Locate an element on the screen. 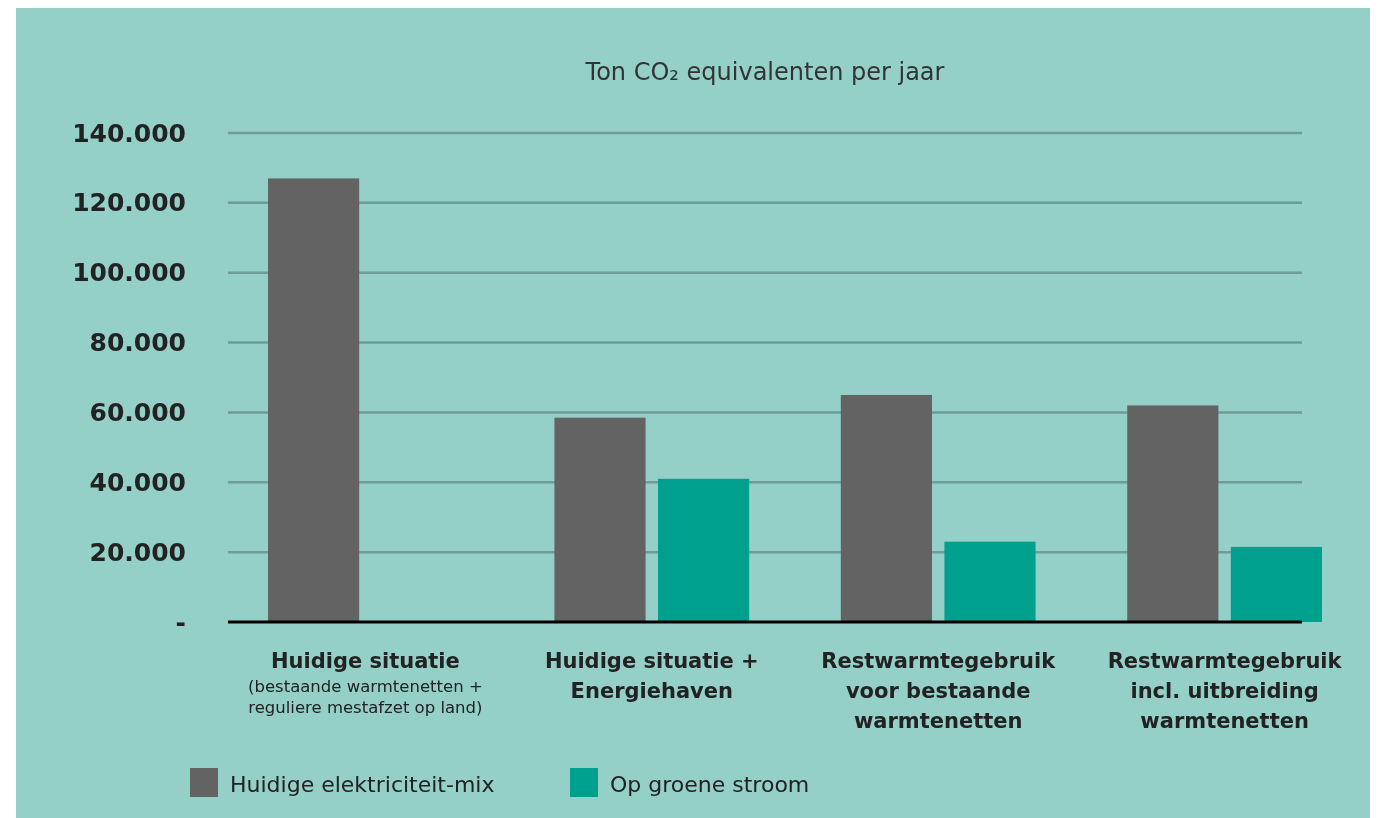 The width and height of the screenshot is (1384, 818). x-tick-label: Huidige situatie + Energiehaven is located at coordinates (651, 676).